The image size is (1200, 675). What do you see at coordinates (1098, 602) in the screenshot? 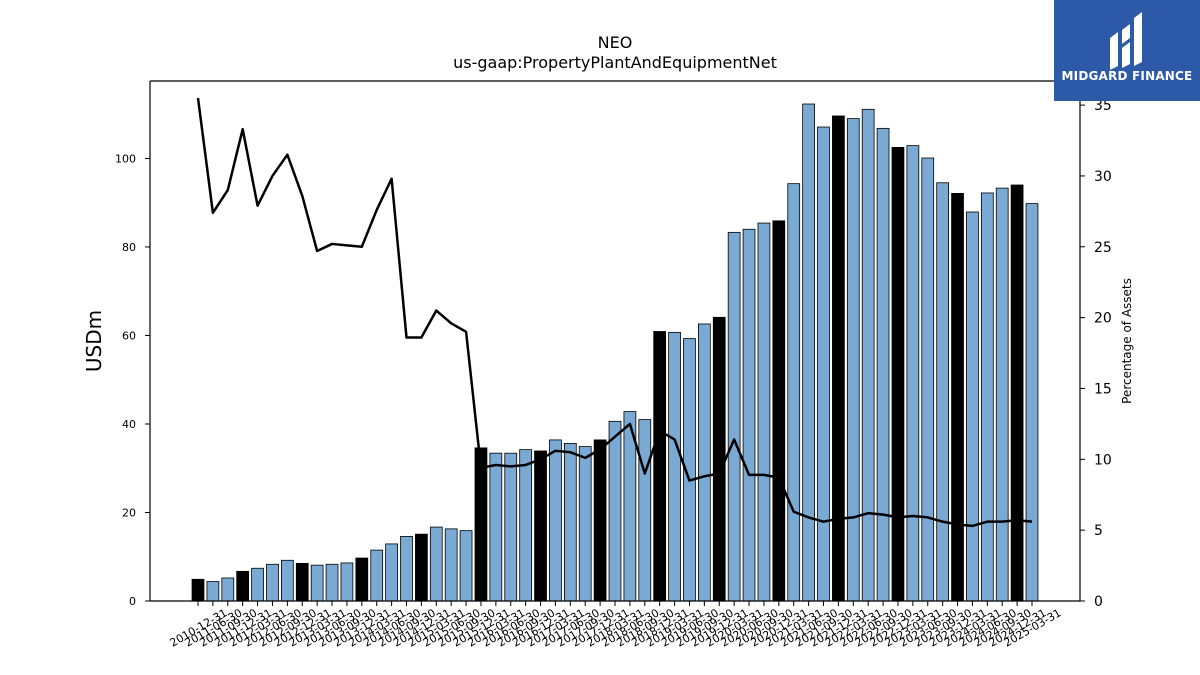
I see `y2-tick-label: 0` at bounding box center [1098, 602].